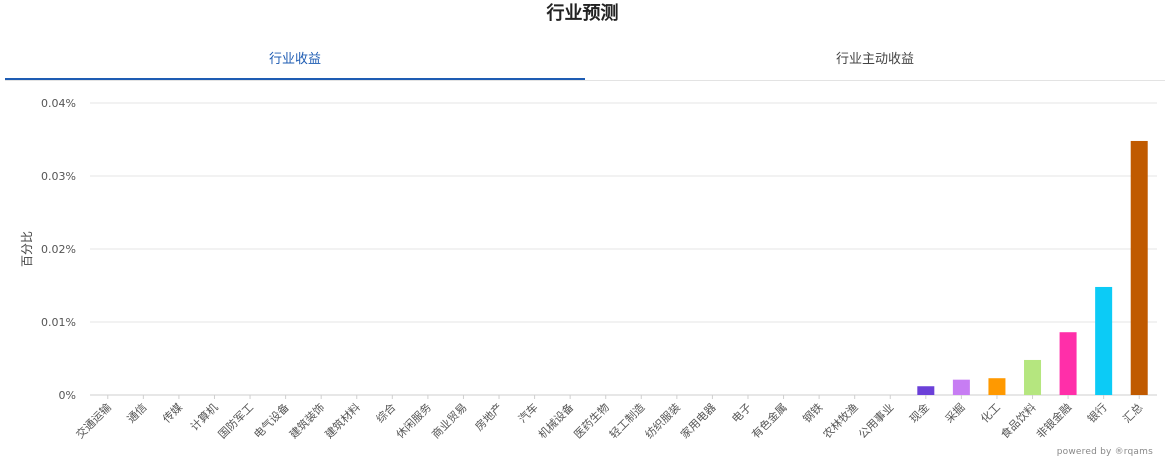 Image resolution: width=1165 pixels, height=463 pixels. What do you see at coordinates (1018, 420) in the screenshot?
I see `x-tick-label: 食品饮料` at bounding box center [1018, 420].